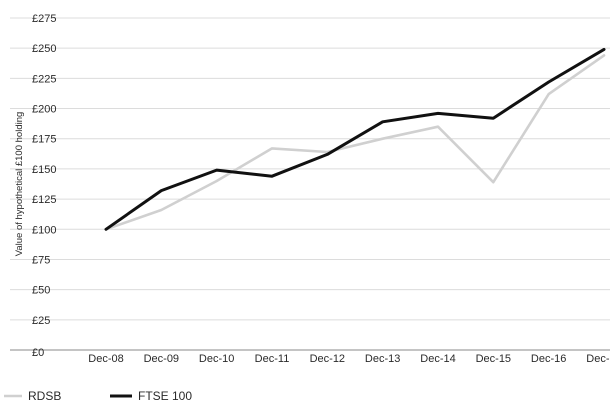 The width and height of the screenshot is (610, 412). What do you see at coordinates (327, 359) in the screenshot?
I see `x-tick-label: Dec-12` at bounding box center [327, 359].